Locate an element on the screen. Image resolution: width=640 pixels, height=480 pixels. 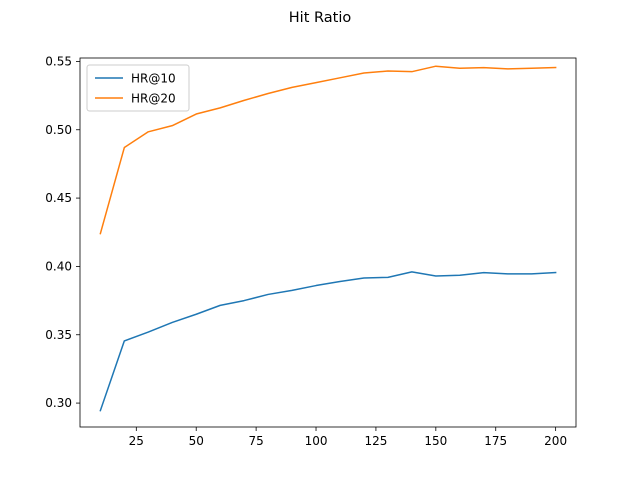
chart-title: Hit Ratio is located at coordinates (320, 18).